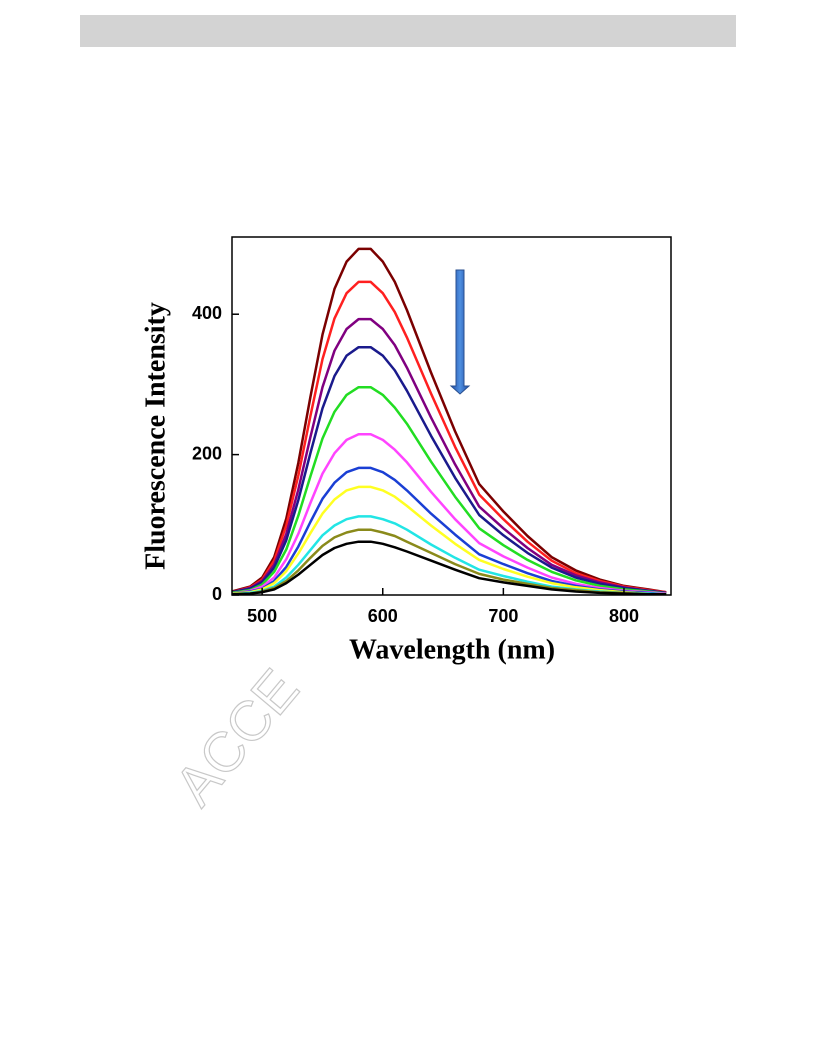  What do you see at coordinates (452, 649) in the screenshot?
I see `x-axis-label: Wavelength (nm)` at bounding box center [452, 649].